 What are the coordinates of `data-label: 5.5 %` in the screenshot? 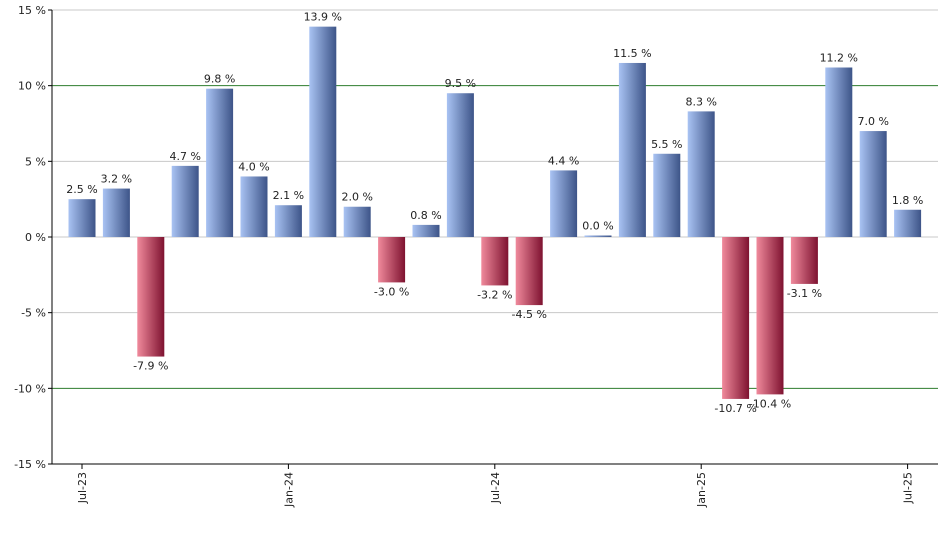 It's located at (666, 144).